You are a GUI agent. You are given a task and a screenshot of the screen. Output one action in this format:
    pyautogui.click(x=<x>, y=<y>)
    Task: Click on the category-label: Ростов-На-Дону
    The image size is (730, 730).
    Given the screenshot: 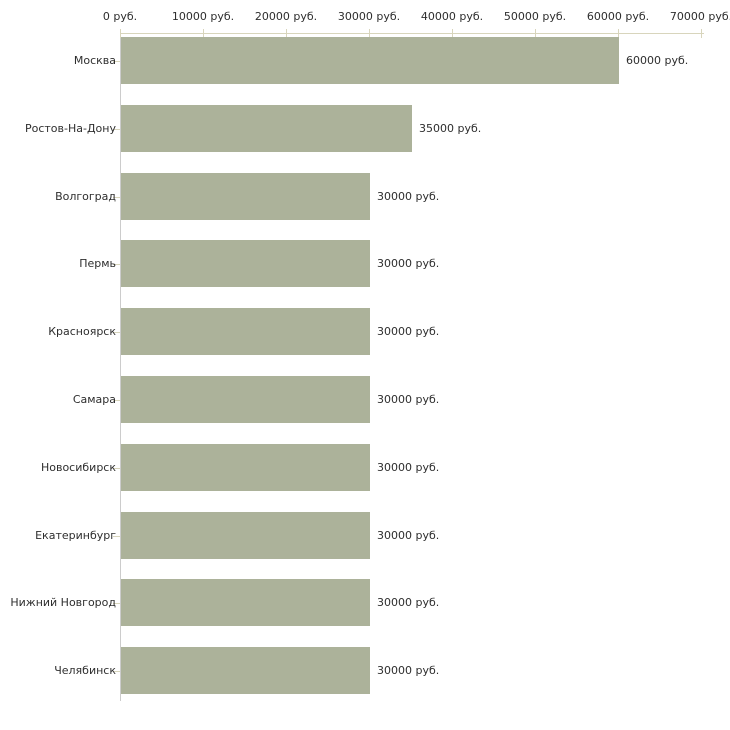 What is the action you would take?
    pyautogui.click(x=70, y=128)
    